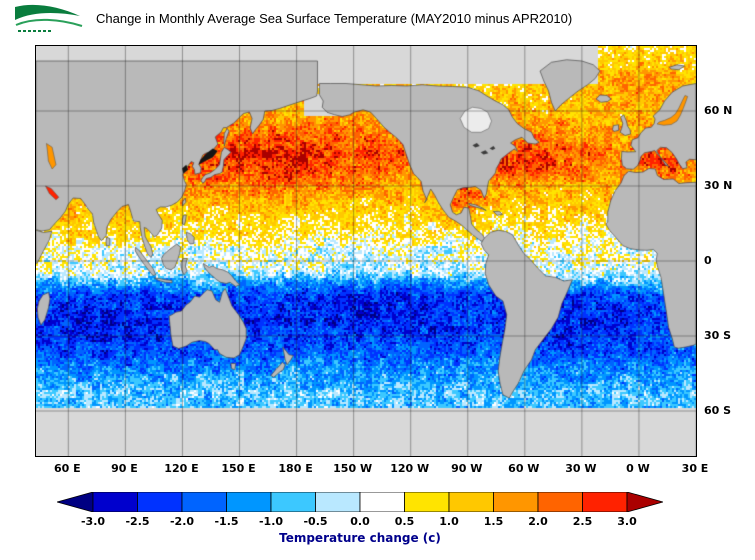  Describe the element at coordinates (353, 468) in the screenshot. I see `lon-label: 150 W` at that location.